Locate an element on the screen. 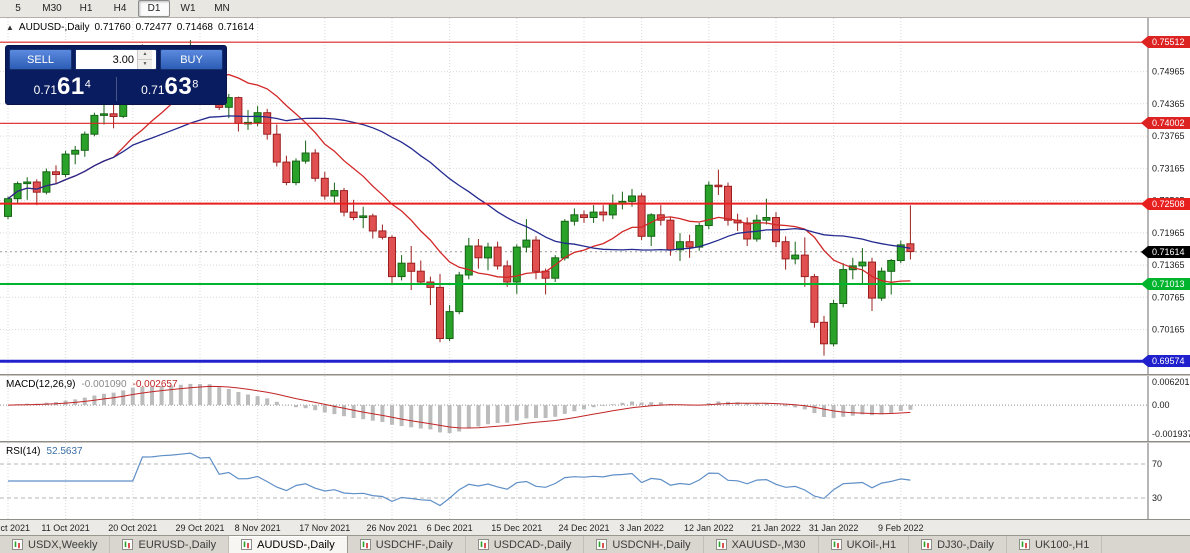 The width and height of the screenshot is (1190, 553). buy-price-prefix: 0.71 is located at coordinates (153, 90).